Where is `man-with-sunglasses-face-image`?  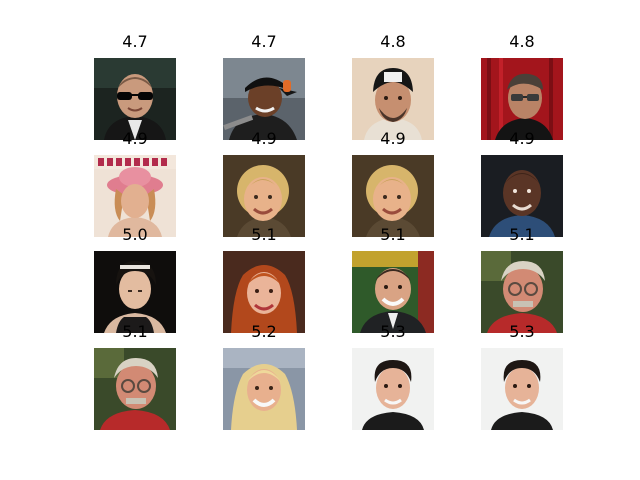
man-with-sunglasses-face-image is located at coordinates (135, 99).